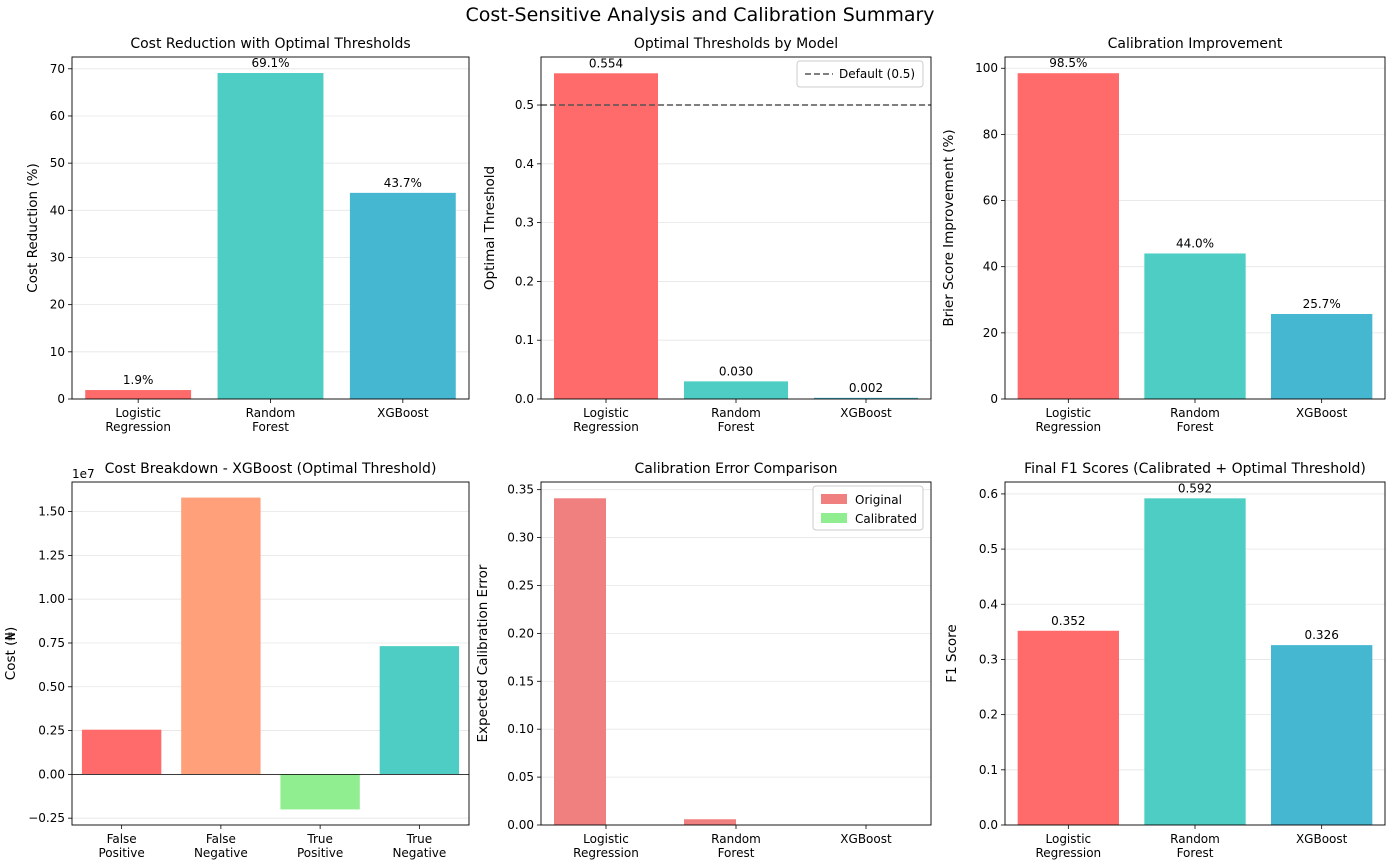 This screenshot has width=1400, height=868. What do you see at coordinates (403, 183) in the screenshot?
I see `data-label: 43.7%` at bounding box center [403, 183].